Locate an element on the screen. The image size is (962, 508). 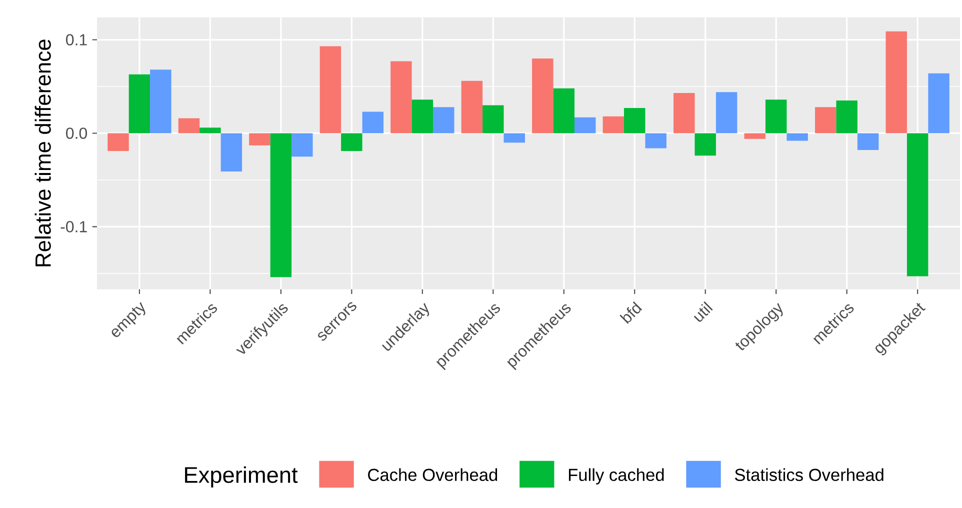
y-tick-label: 0.0 is located at coordinates (77, 133).